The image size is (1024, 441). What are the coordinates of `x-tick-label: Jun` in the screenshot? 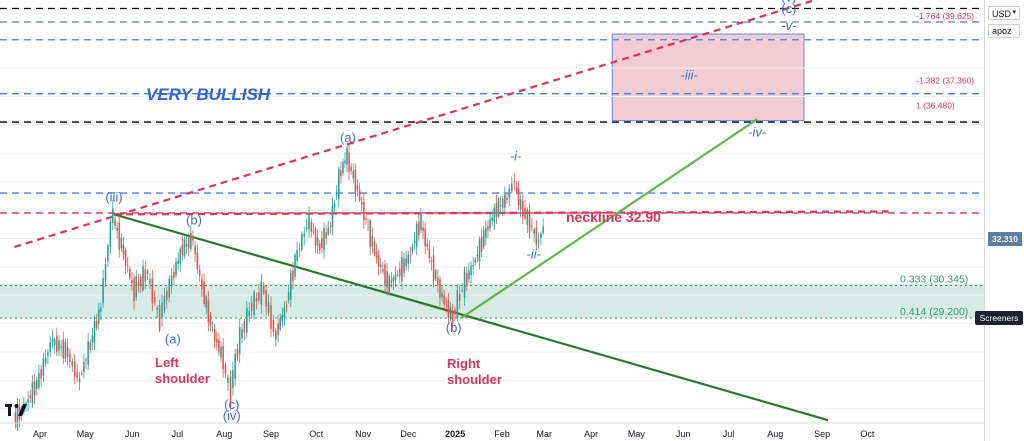 It's located at (683, 434).